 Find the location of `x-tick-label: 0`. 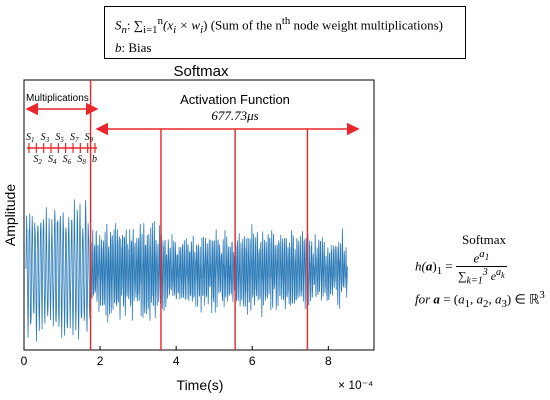

x-tick-label: 0 is located at coordinates (24, 361).